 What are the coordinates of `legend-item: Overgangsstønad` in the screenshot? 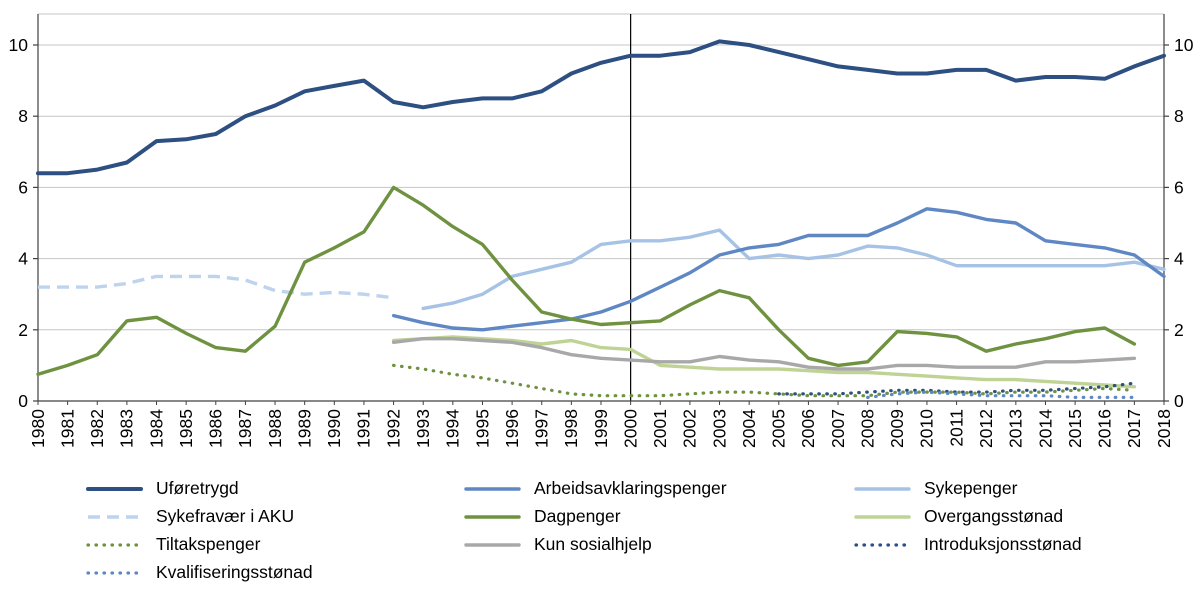 It's located at (1027, 516).